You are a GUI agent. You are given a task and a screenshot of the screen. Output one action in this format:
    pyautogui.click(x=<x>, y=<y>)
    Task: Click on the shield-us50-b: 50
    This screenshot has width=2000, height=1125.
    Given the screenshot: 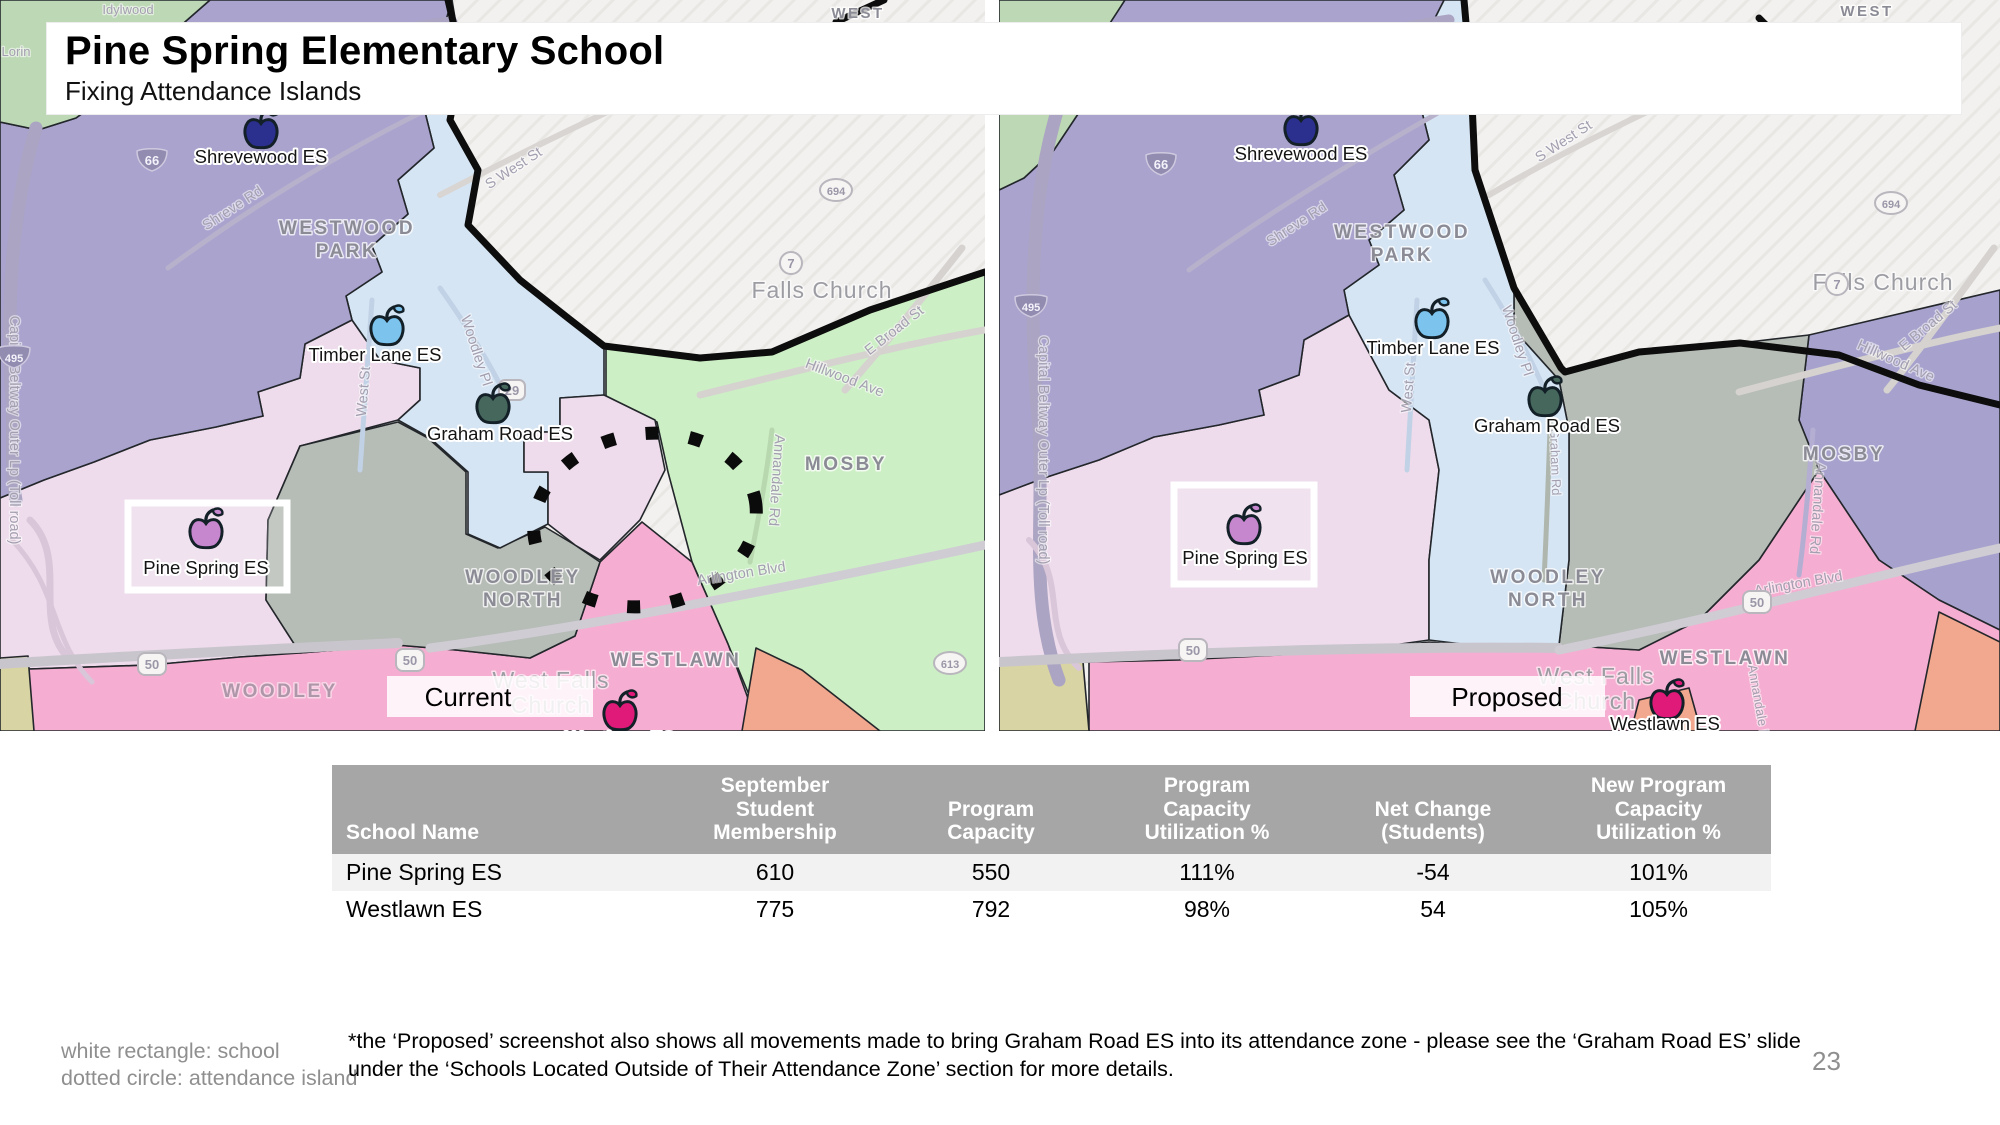 What is the action you would take?
    pyautogui.click(x=1757, y=602)
    